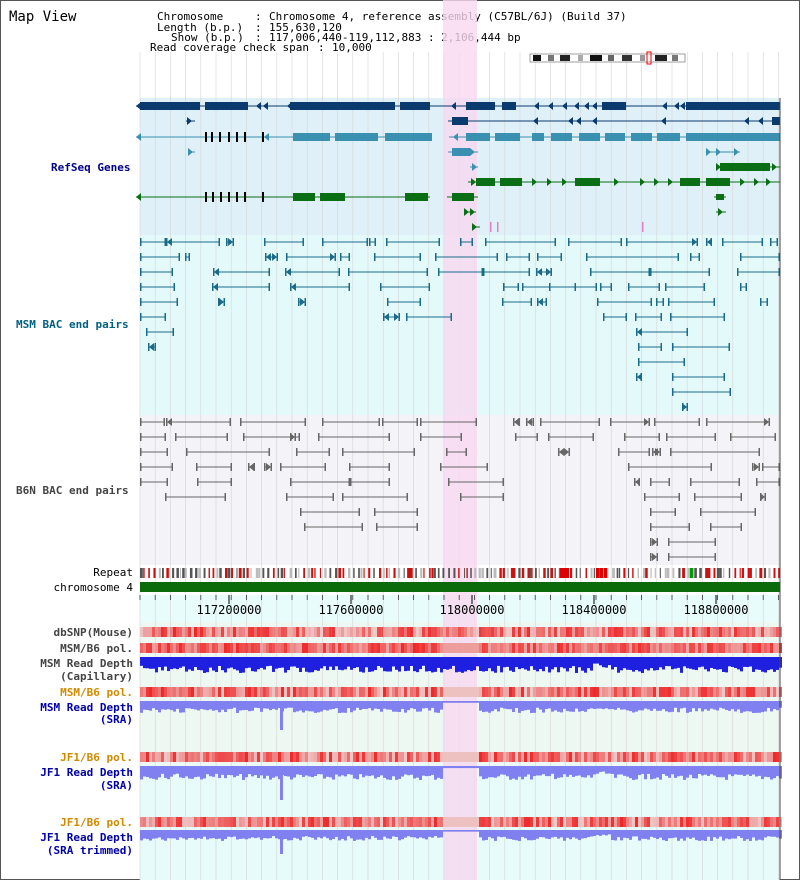  What do you see at coordinates (86, 837) in the screenshot?
I see `track-label-jf1-depth-trim: JF1 Read Depth` at bounding box center [86, 837].